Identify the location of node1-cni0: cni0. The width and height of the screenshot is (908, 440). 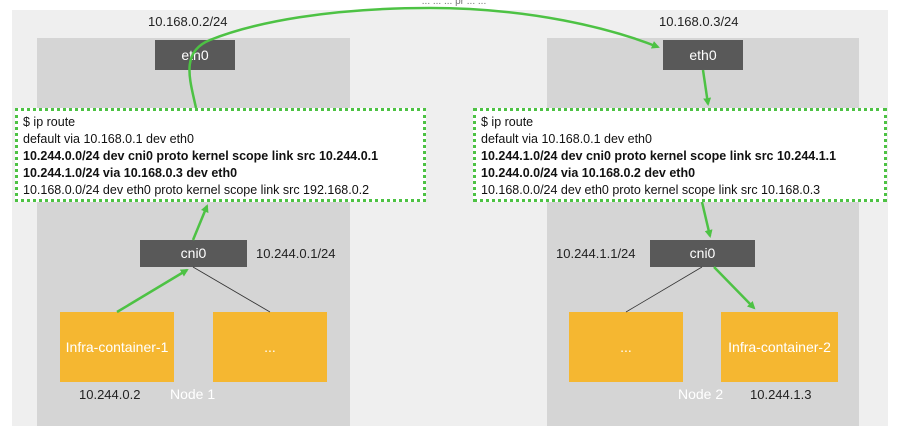
(193, 253).